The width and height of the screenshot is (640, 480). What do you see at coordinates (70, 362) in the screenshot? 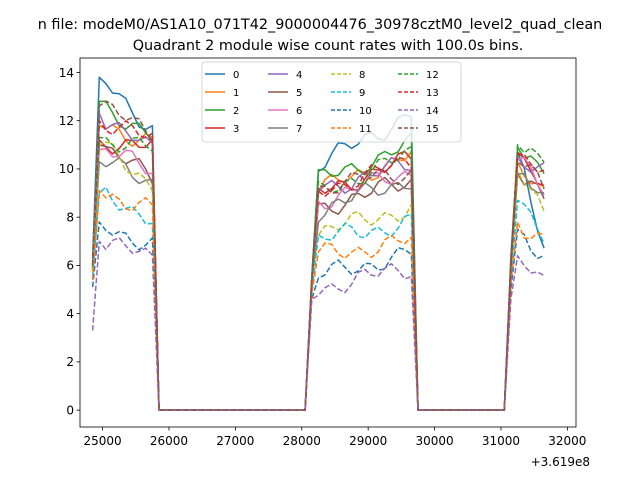
I see `y-tick-label: 2` at bounding box center [70, 362].